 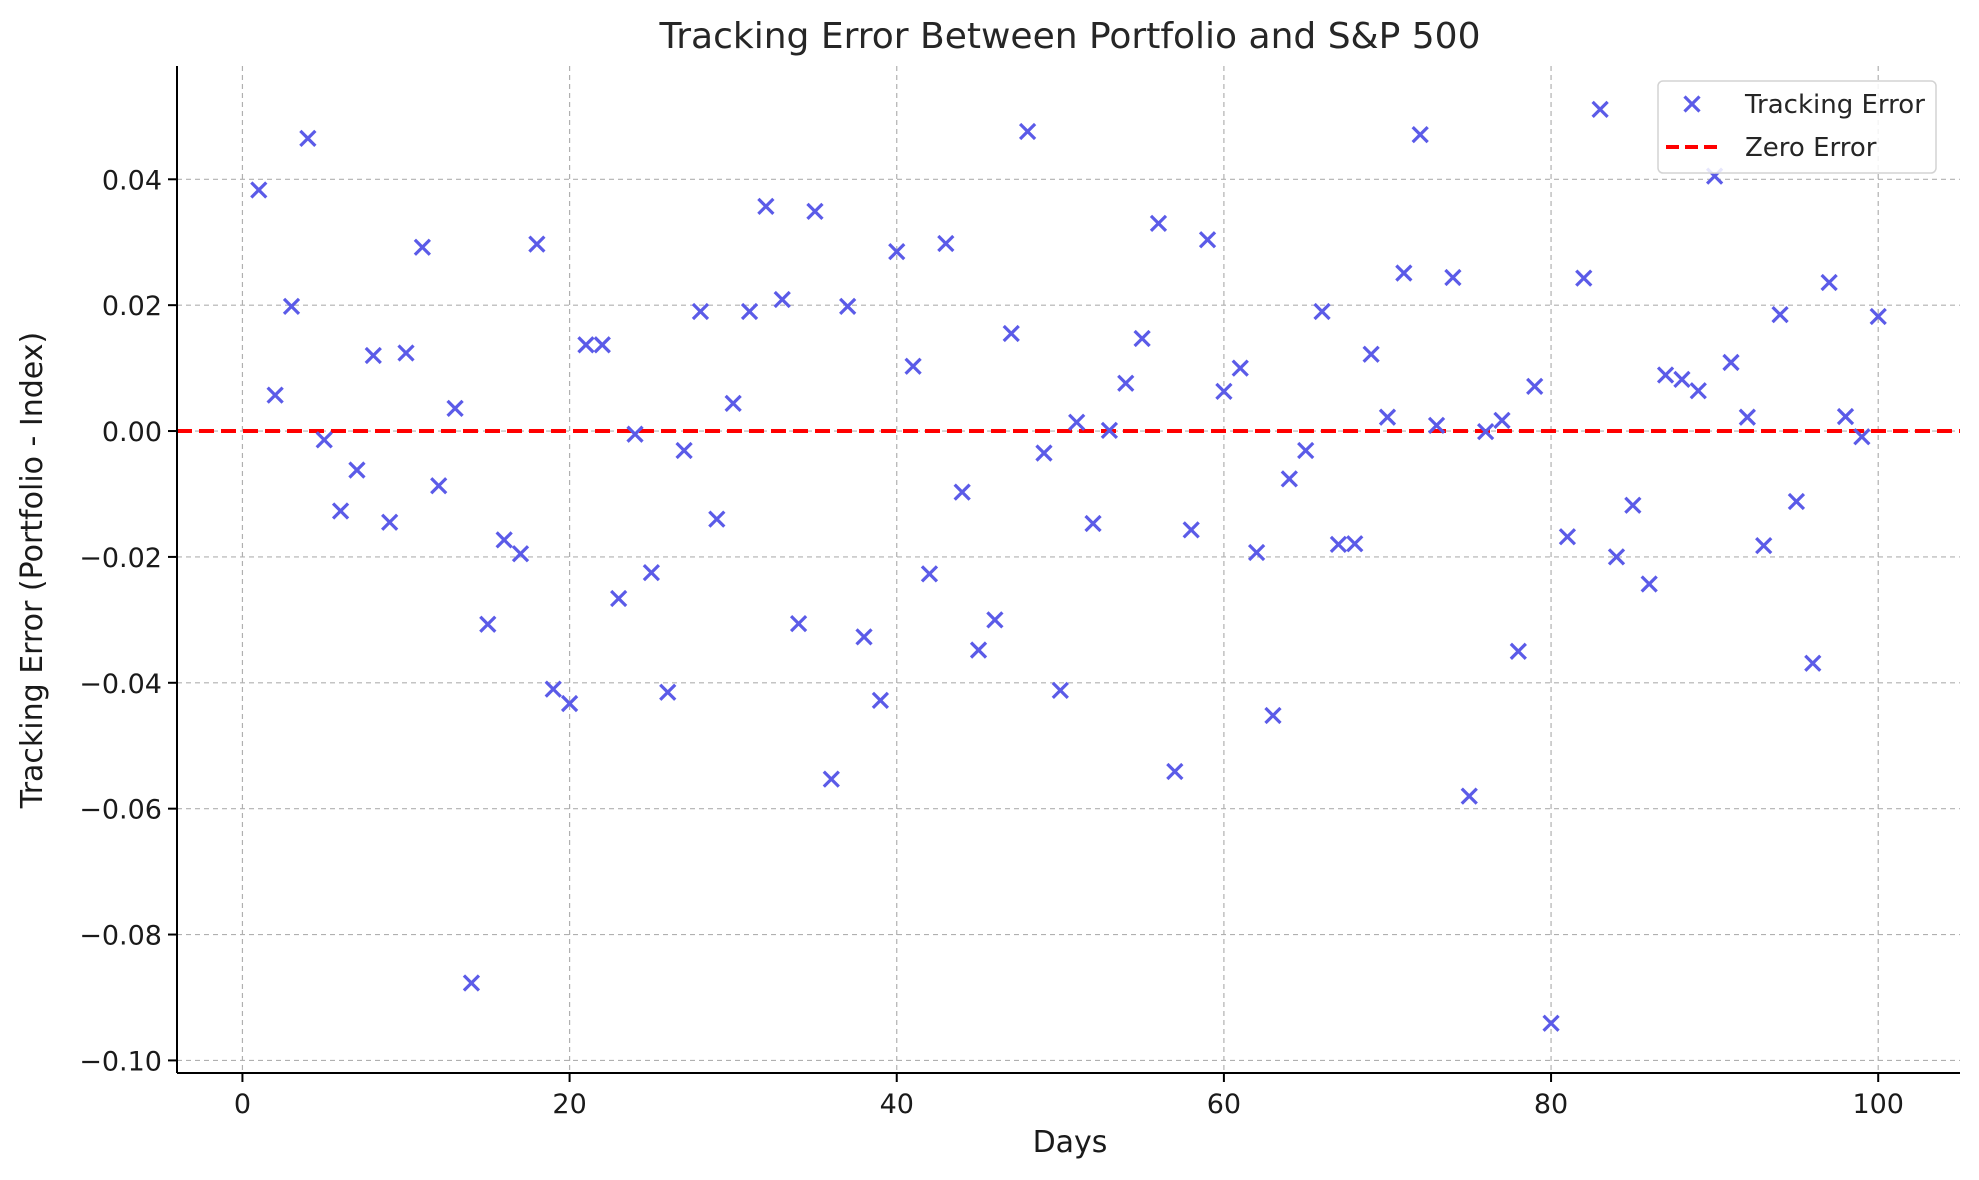 I want to click on y-tick-label: −0.10, so click(x=120, y=1061).